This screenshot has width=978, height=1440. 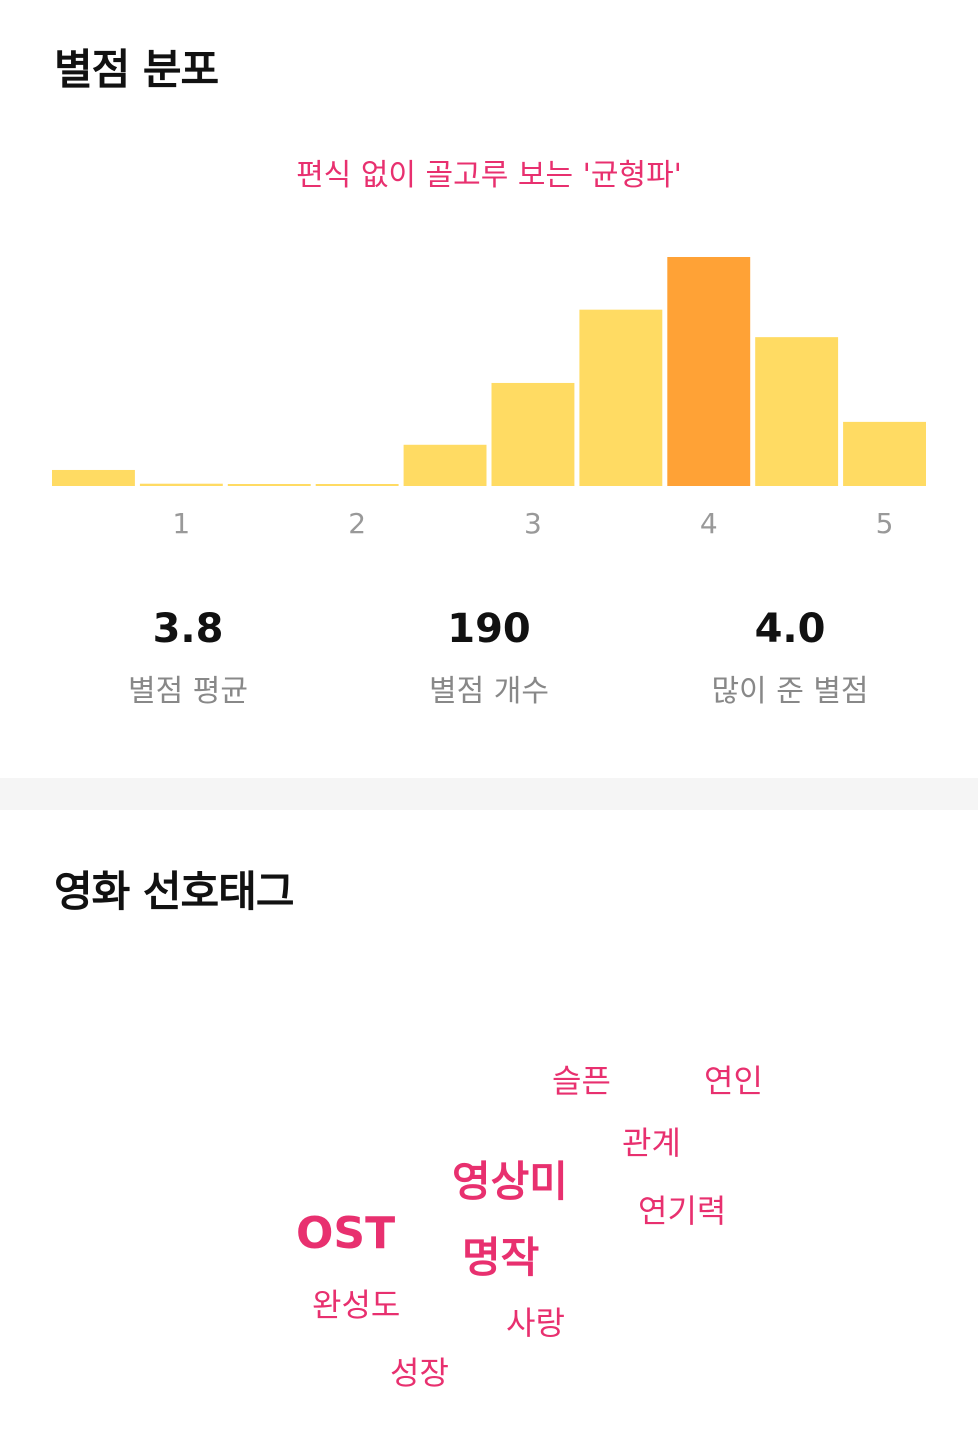 What do you see at coordinates (419, 1373) in the screenshot?
I see `tag-item: 성장` at bounding box center [419, 1373].